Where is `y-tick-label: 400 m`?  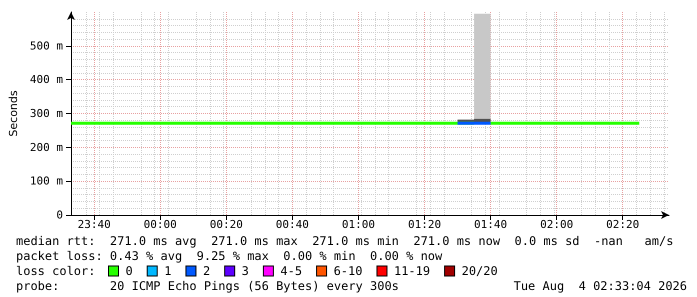
y-tick-label: 400 m is located at coordinates (47, 79).